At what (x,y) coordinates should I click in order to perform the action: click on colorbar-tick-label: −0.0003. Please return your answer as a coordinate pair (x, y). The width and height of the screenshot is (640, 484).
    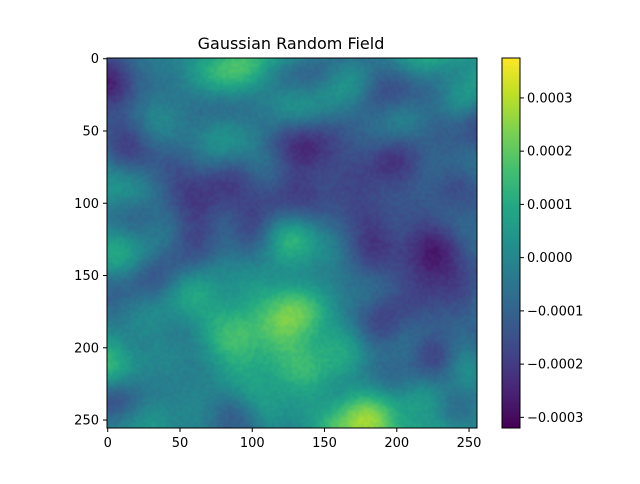
    Looking at the image, I should click on (555, 418).